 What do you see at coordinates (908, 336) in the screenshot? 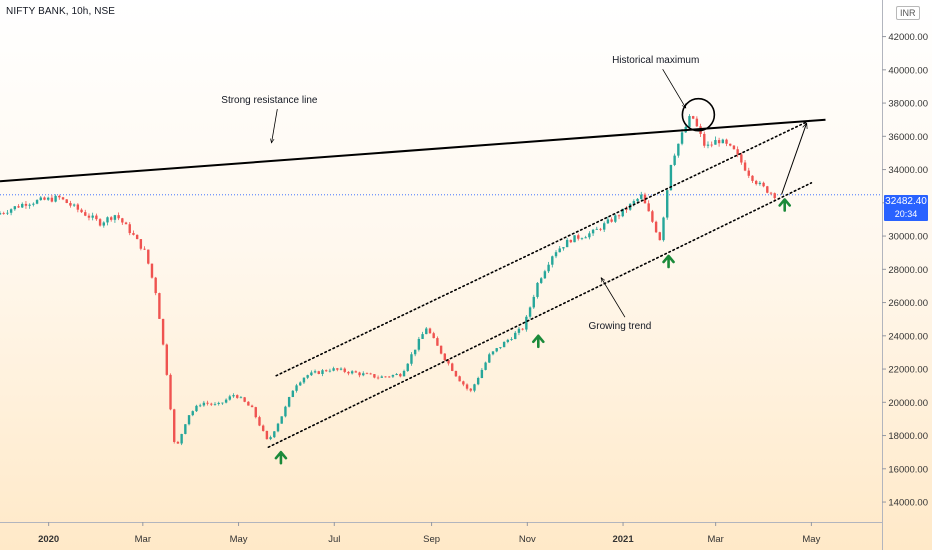
I see `y-tick-label: 24000.00` at bounding box center [908, 336].